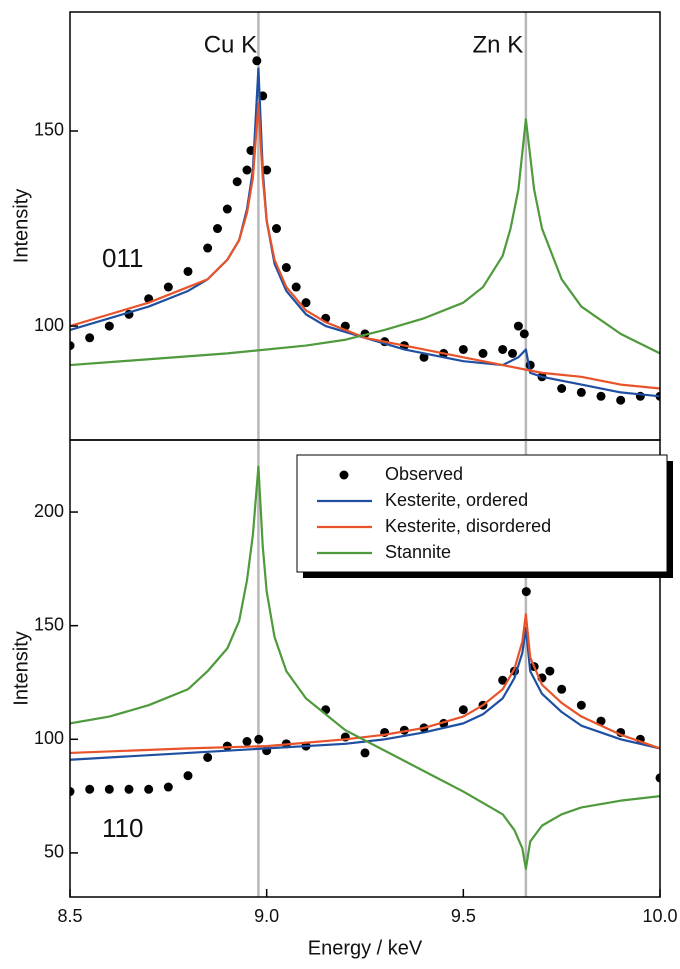 The width and height of the screenshot is (680, 969). I want to click on x-axis-label: Energy / keV, so click(365, 948).